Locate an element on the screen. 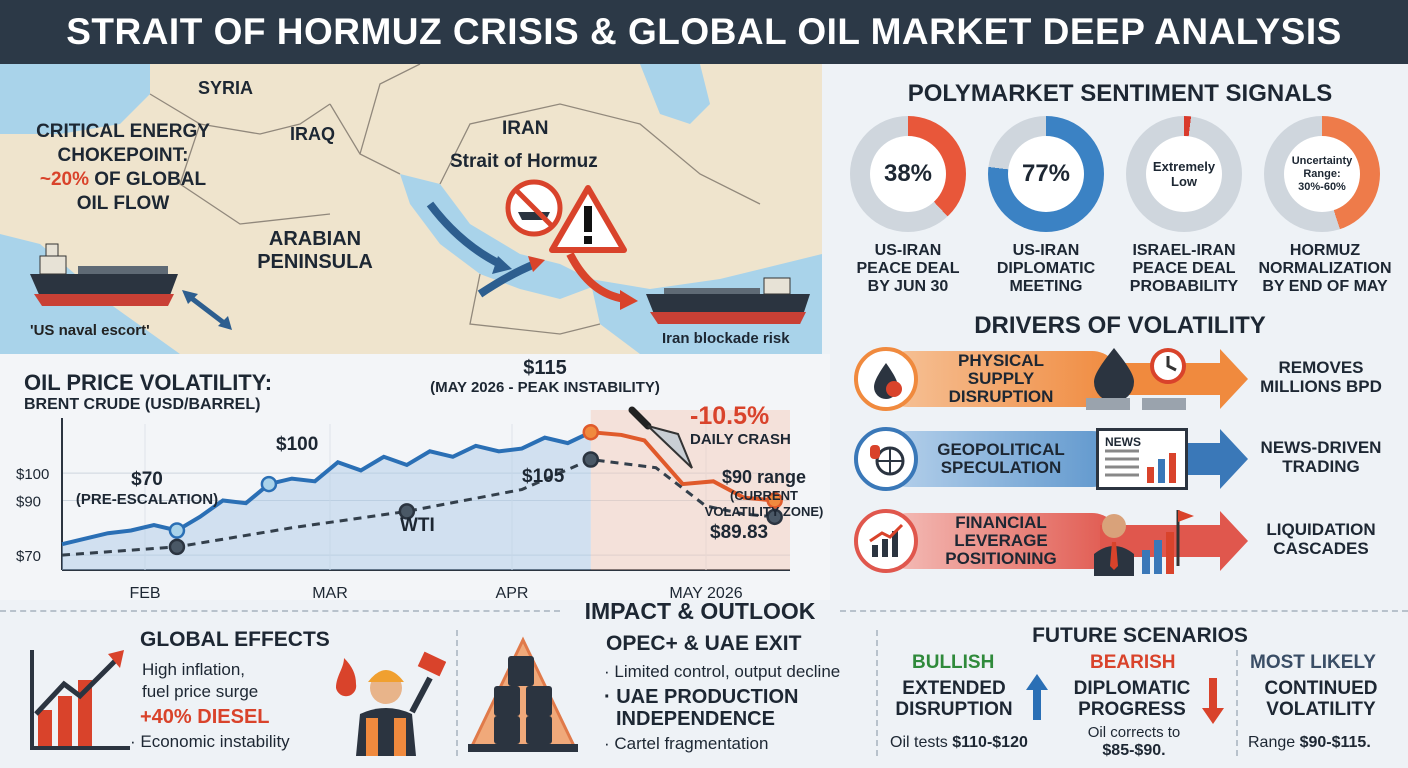 The width and height of the screenshot is (1408, 768). signal-label-line: HORMUZ is located at coordinates (1325, 250).